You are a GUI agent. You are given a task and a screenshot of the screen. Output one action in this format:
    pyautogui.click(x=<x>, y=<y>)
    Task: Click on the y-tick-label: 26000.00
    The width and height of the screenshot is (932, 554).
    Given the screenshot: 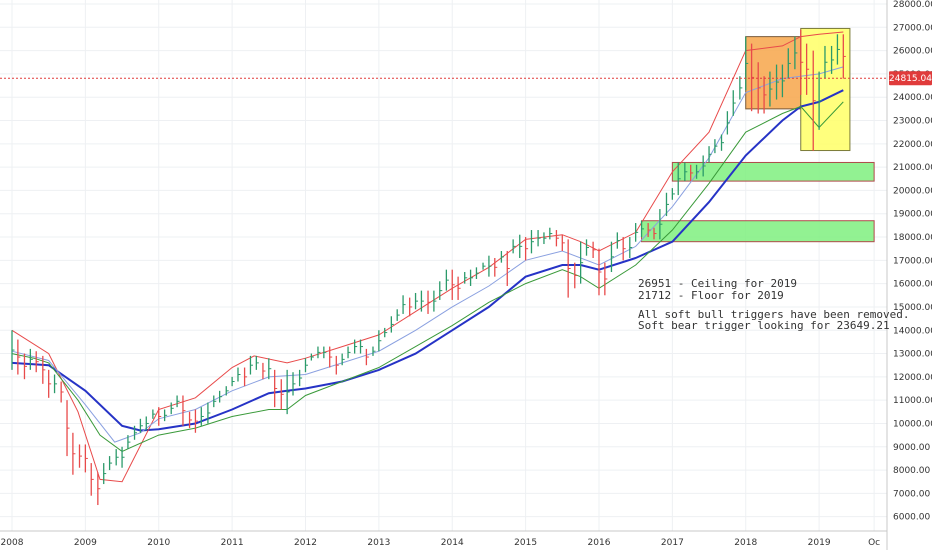 What is the action you would take?
    pyautogui.click(x=912, y=52)
    